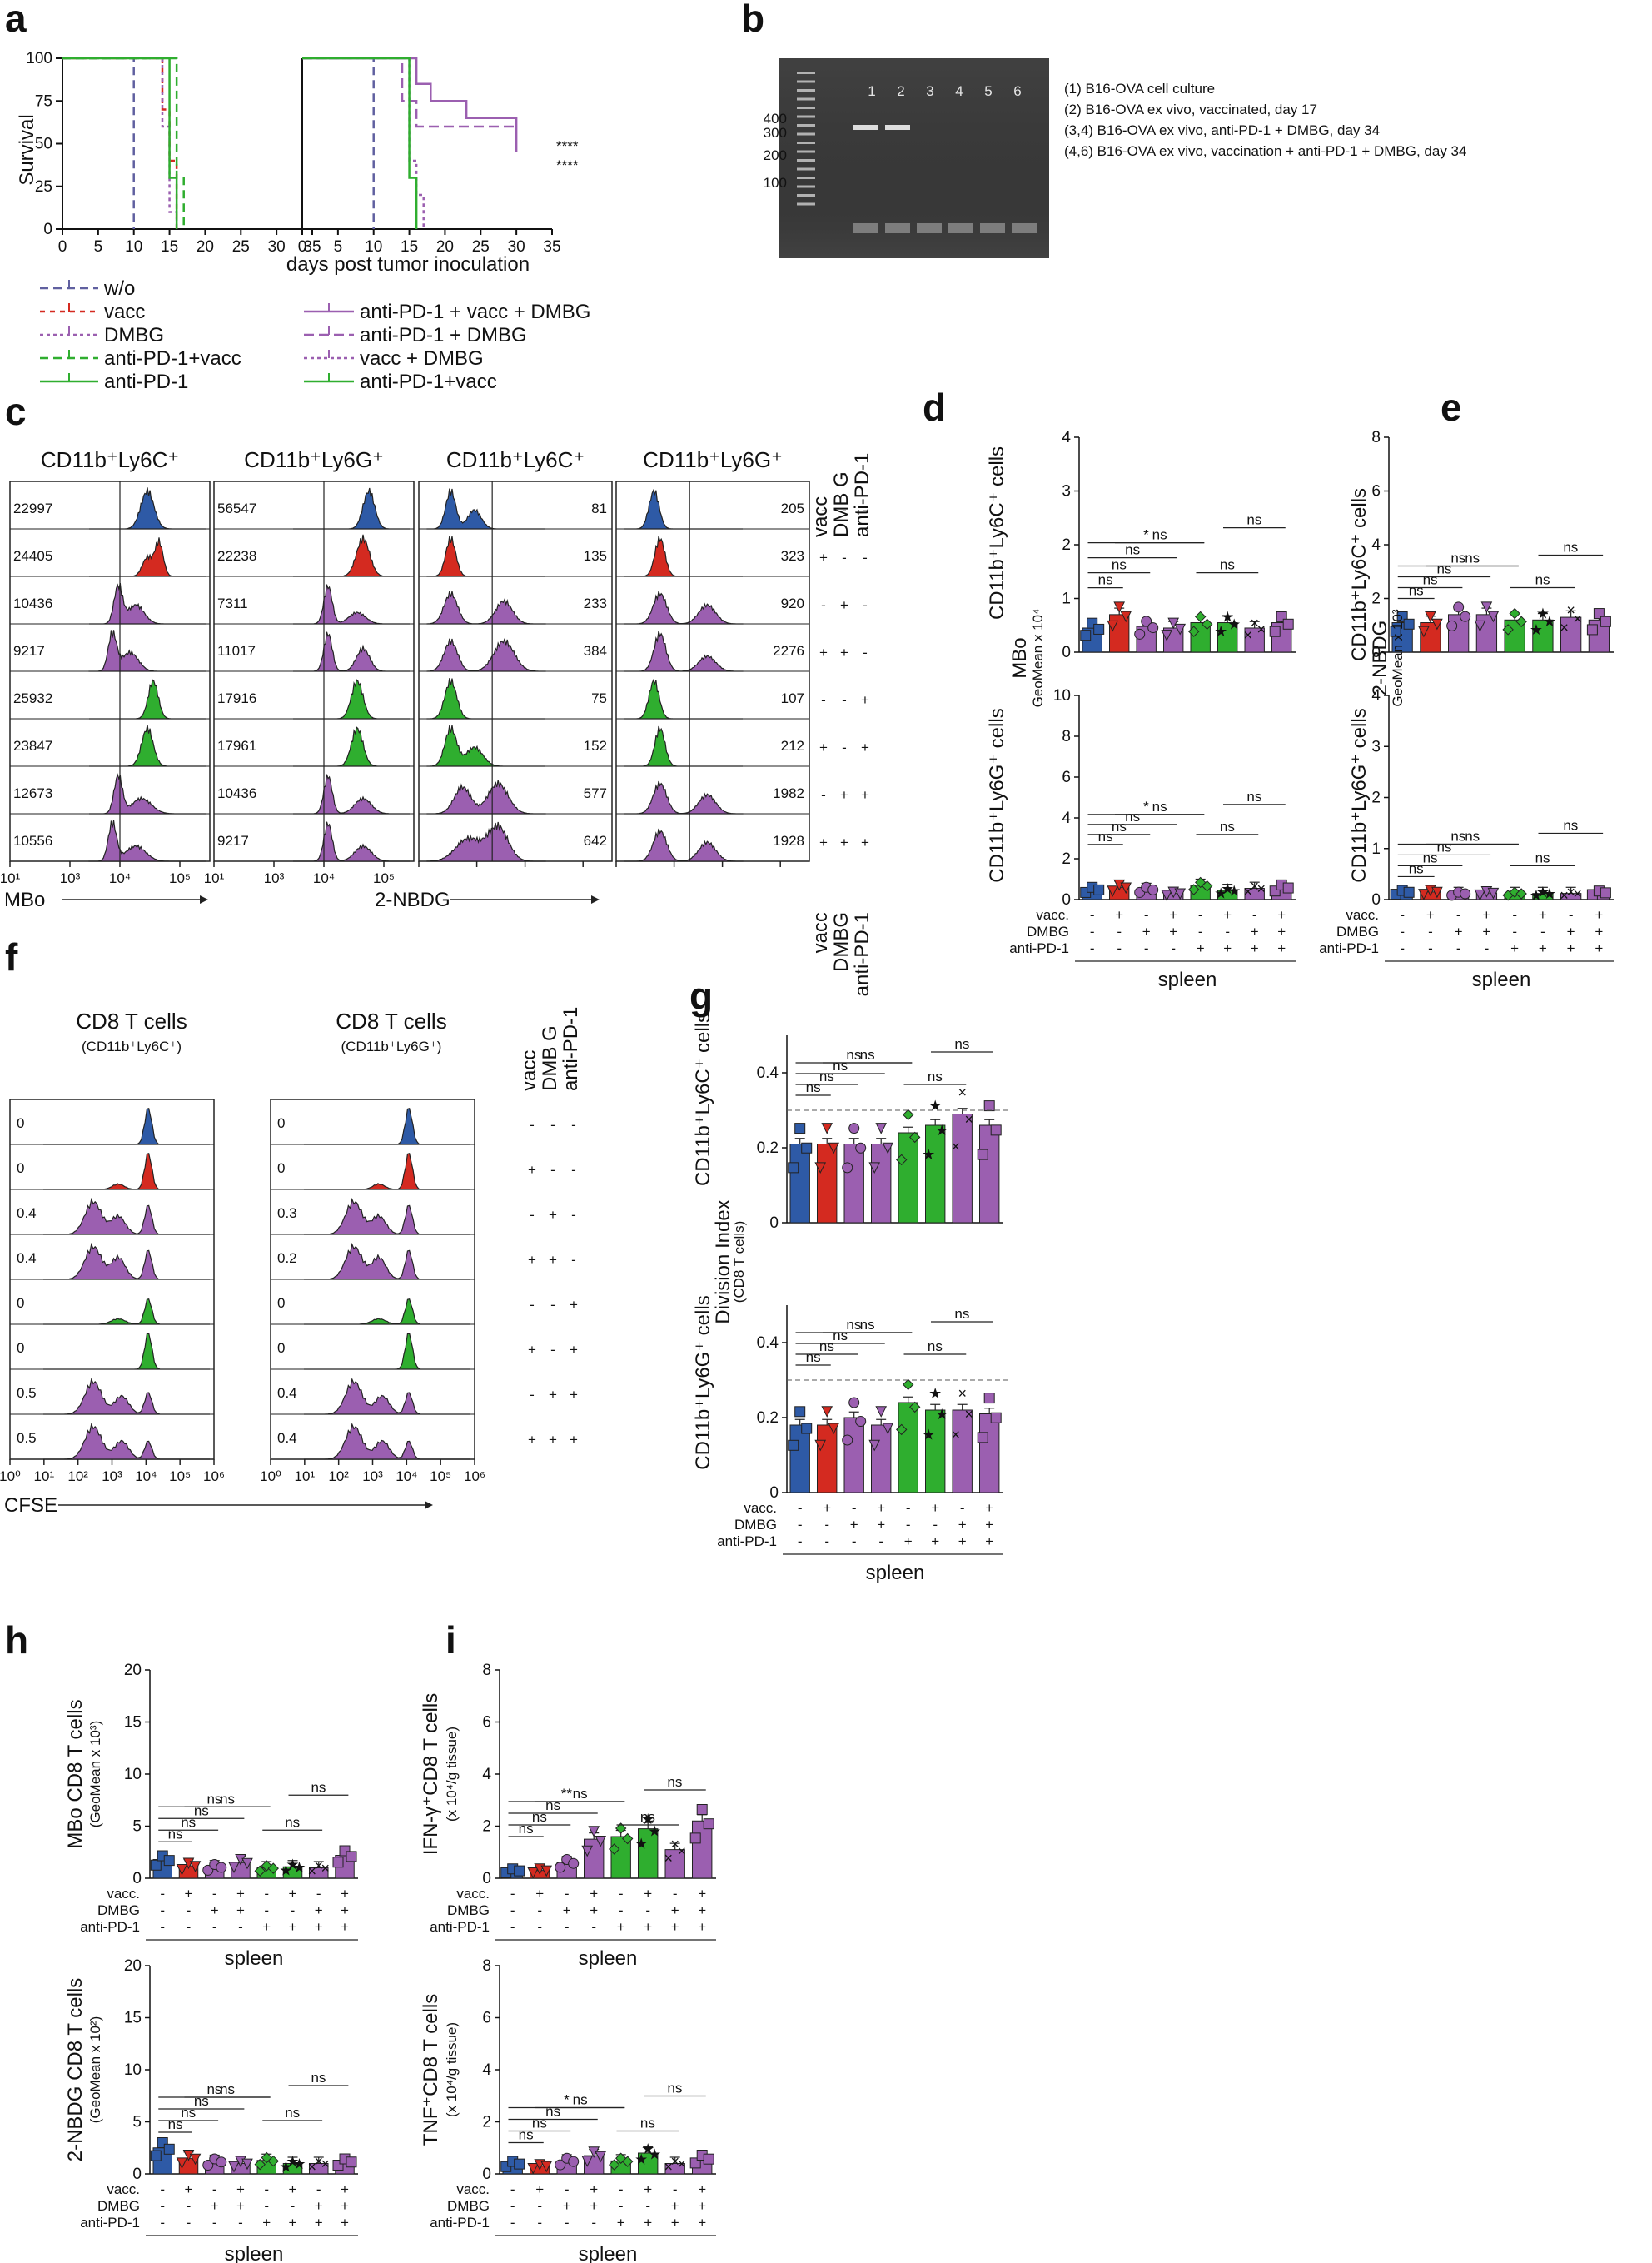 The width and height of the screenshot is (1652, 2263). Describe the element at coordinates (287, 1393) in the screenshot. I see `division-index-value: 0.4` at that location.